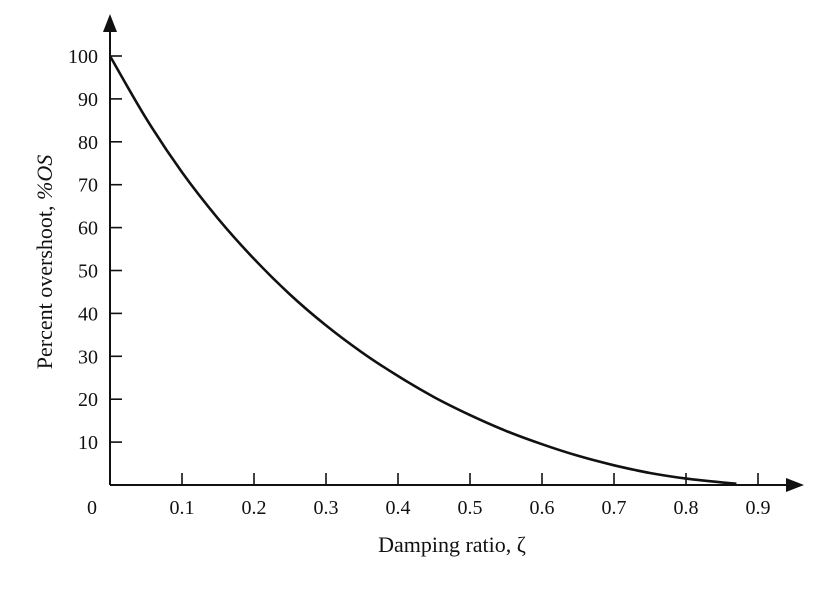  Describe the element at coordinates (88, 143) in the screenshot. I see `y-tick-label: 80` at that location.